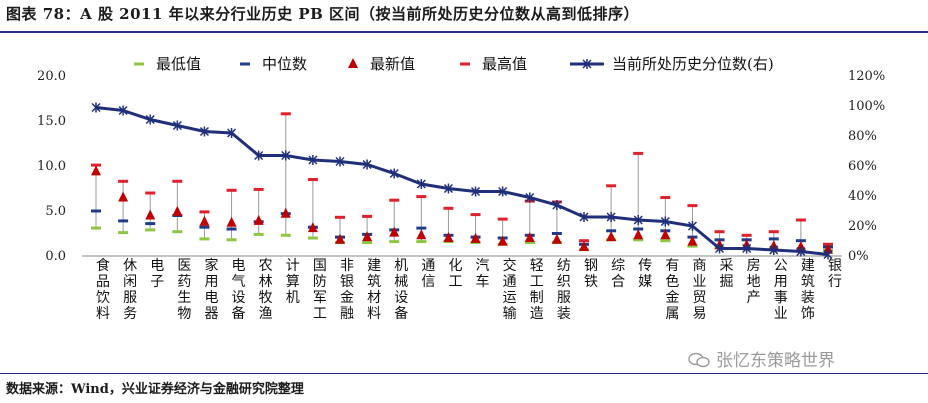 The image size is (928, 403). I want to click on category-label-11: 机械设备, so click(401, 290).